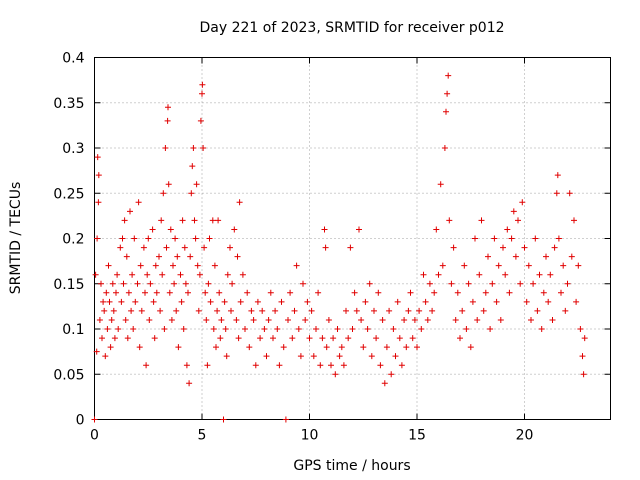  What do you see at coordinates (310, 436) in the screenshot?
I see `x-tick-label: 10` at bounding box center [310, 436].